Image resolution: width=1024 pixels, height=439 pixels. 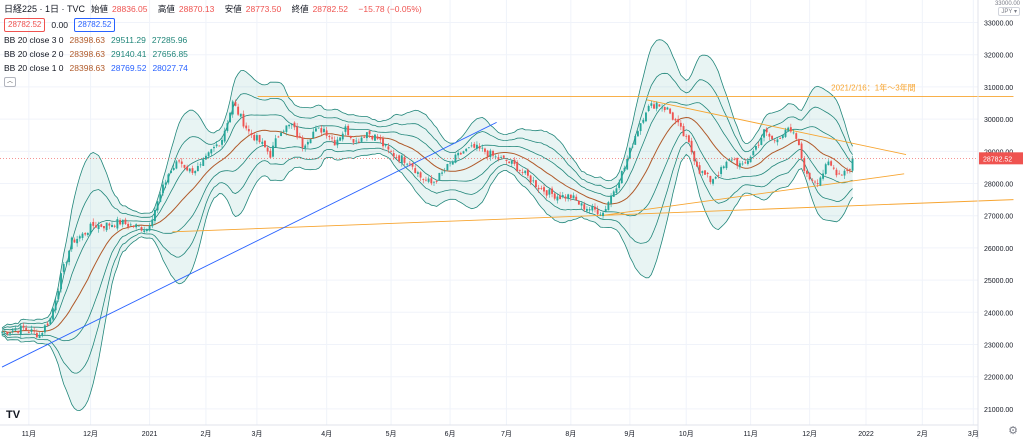 I want to click on symbol-title: 日経225 · 1日 · TVC, so click(x=45, y=9).